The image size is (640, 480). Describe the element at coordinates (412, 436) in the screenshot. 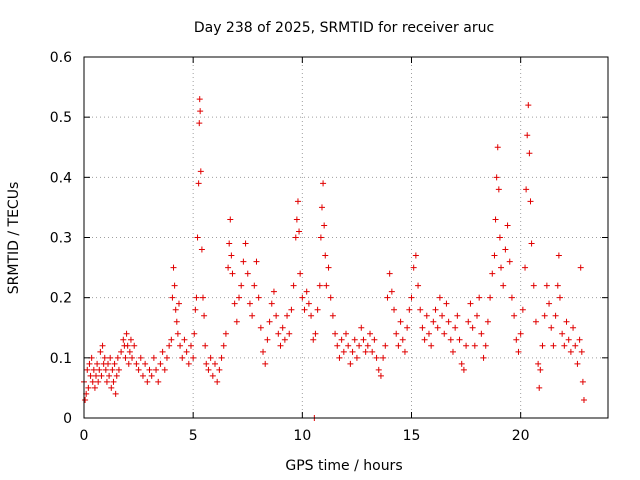

I see `x-tick-label: 15` at that location.